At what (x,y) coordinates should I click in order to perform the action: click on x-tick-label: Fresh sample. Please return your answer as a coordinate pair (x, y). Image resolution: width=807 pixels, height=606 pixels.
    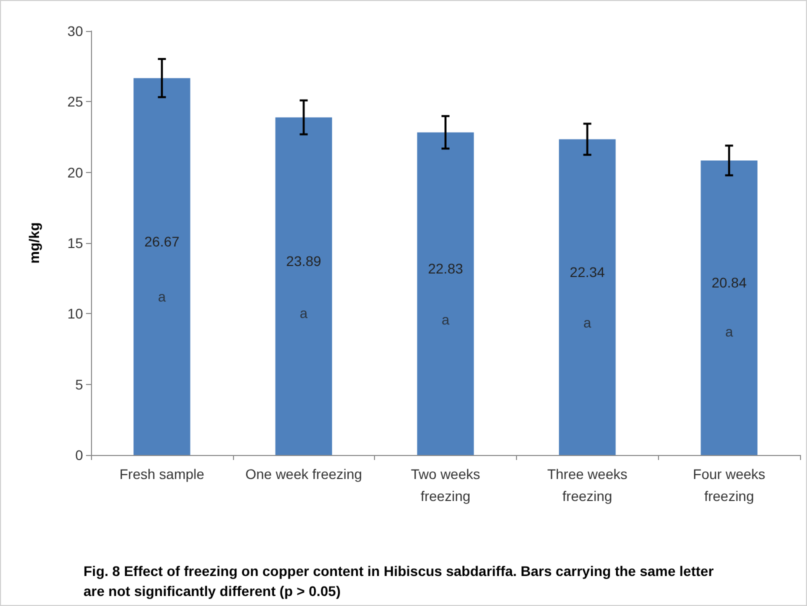
    Looking at the image, I should click on (162, 474).